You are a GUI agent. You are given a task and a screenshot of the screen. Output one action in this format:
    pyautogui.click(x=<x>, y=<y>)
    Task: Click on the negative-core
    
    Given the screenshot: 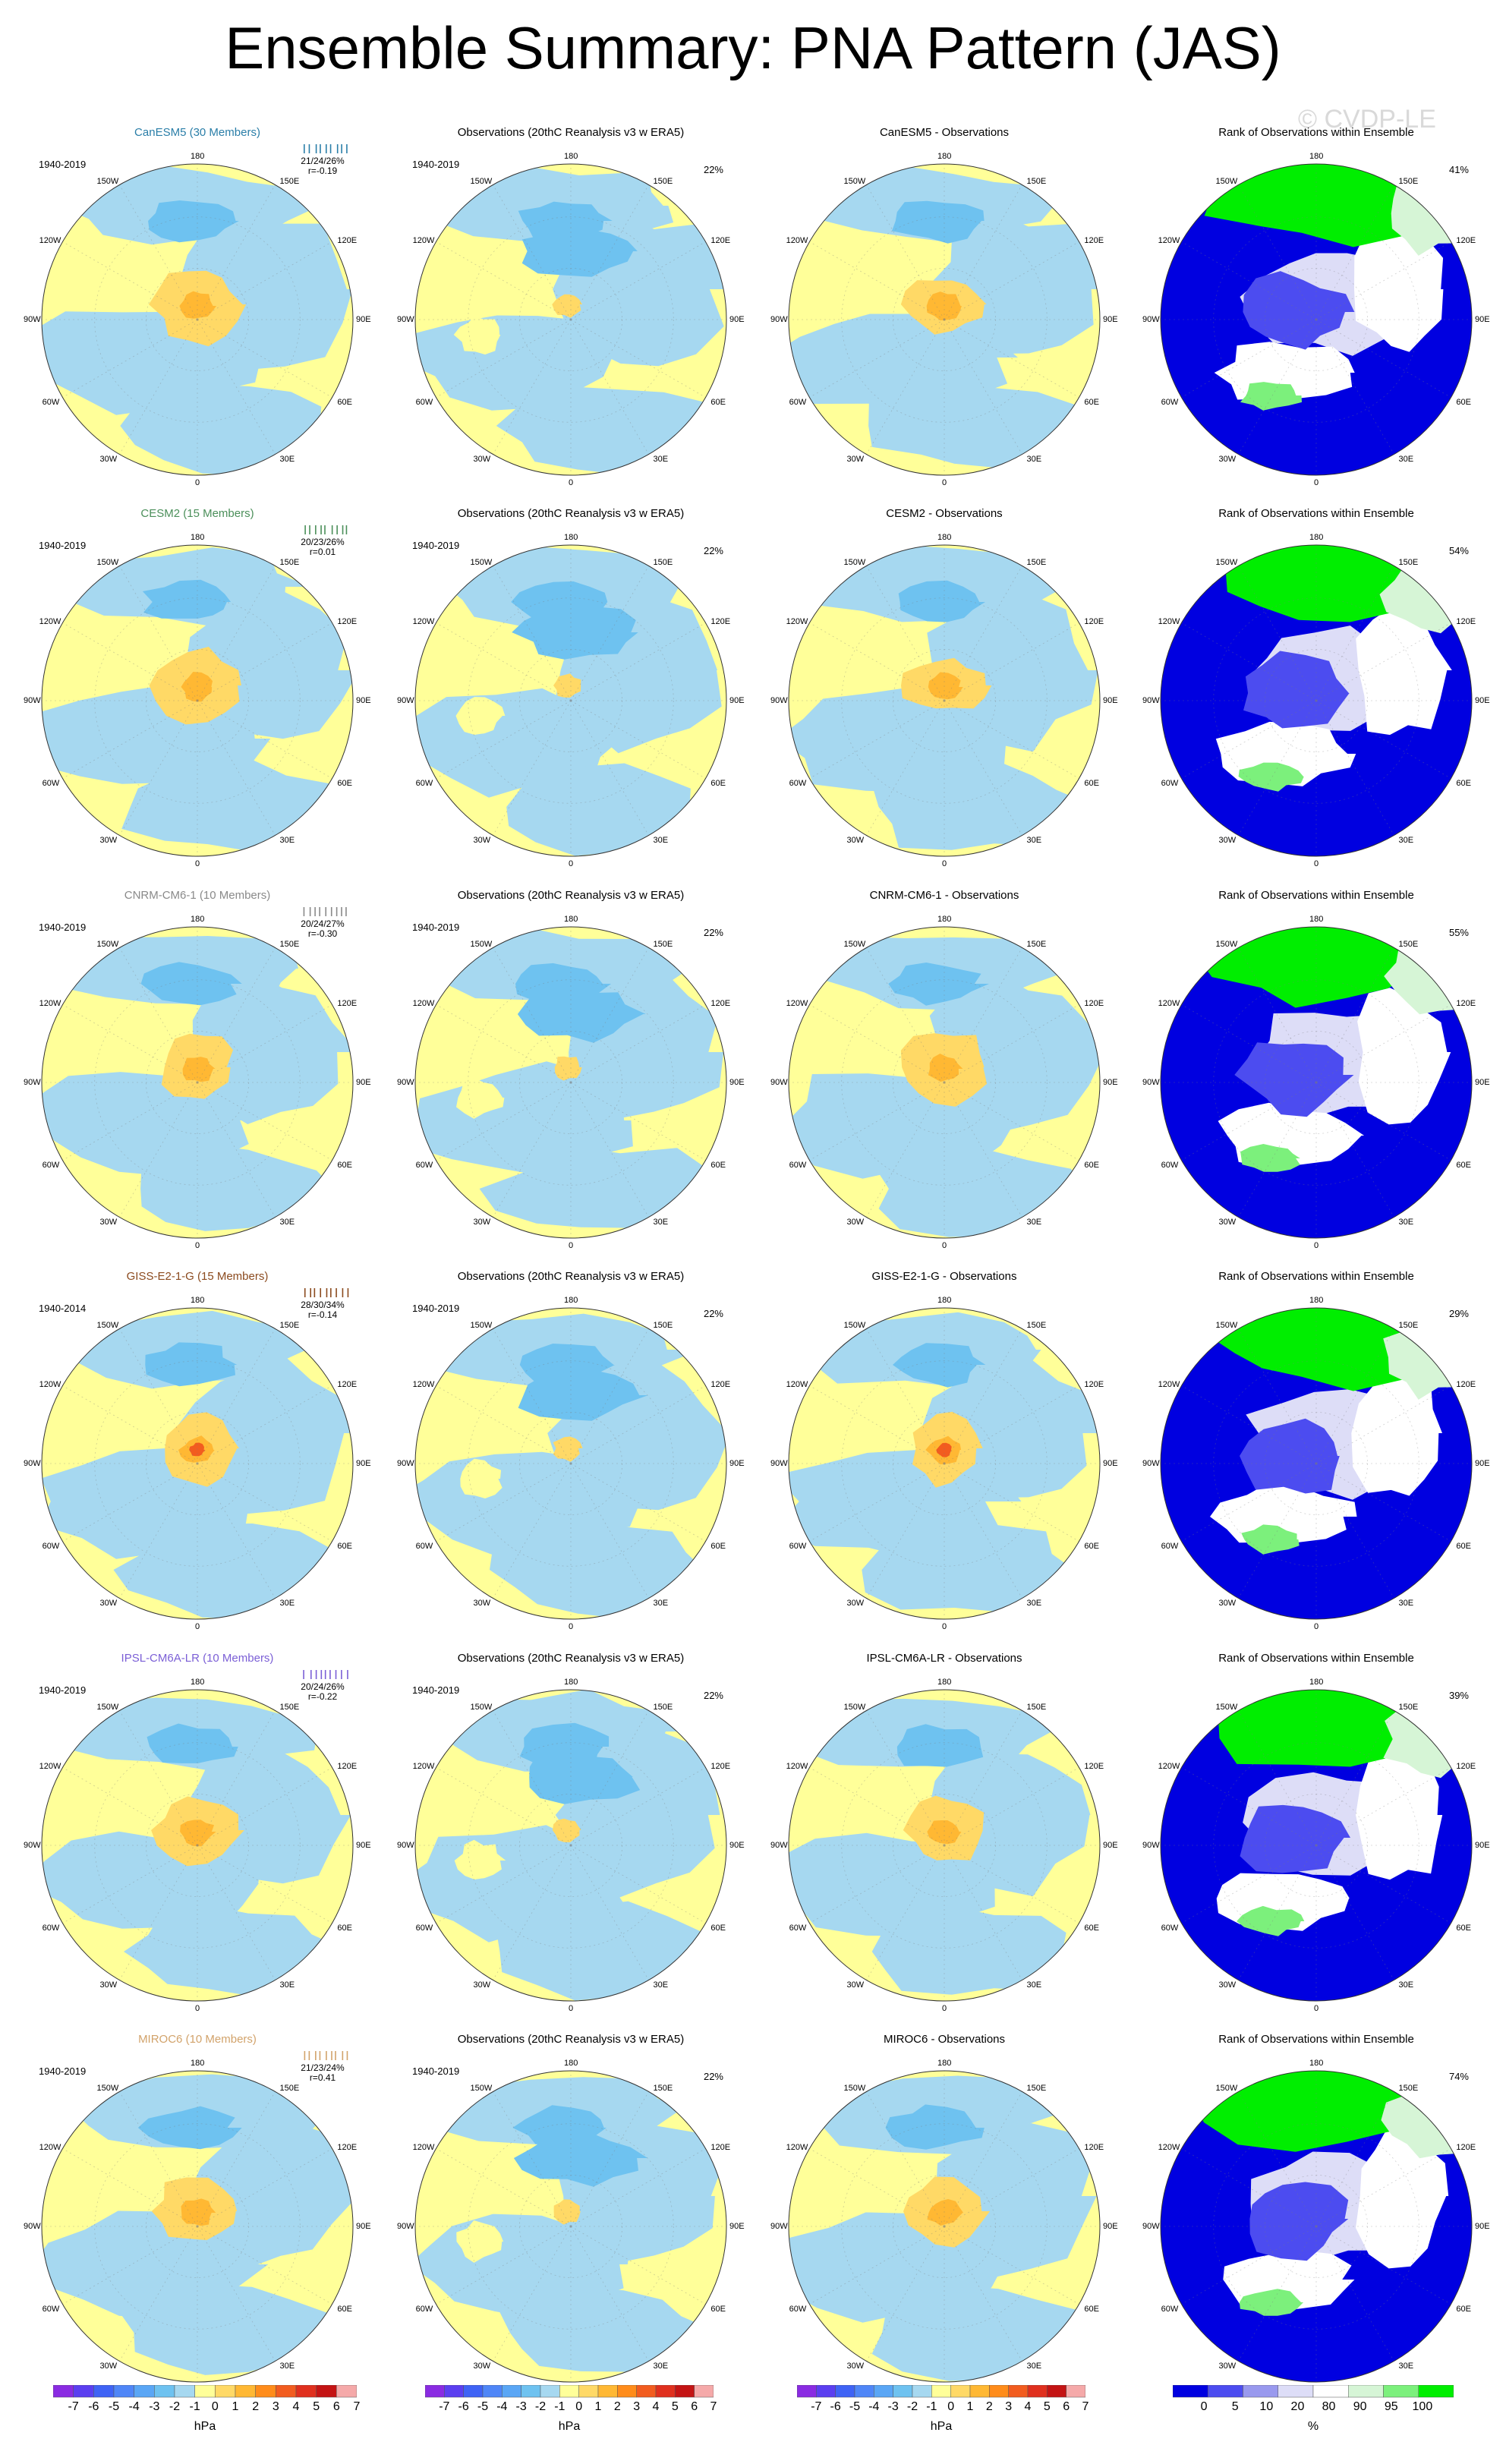 What is the action you would take?
    pyautogui.click(x=189, y=2128)
    